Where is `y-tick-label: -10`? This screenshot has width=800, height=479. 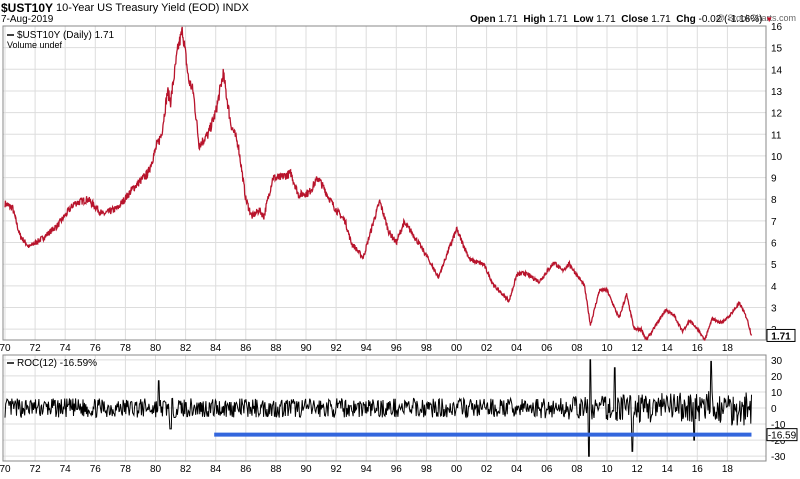 y-tick-label: -10 is located at coordinates (778, 425).